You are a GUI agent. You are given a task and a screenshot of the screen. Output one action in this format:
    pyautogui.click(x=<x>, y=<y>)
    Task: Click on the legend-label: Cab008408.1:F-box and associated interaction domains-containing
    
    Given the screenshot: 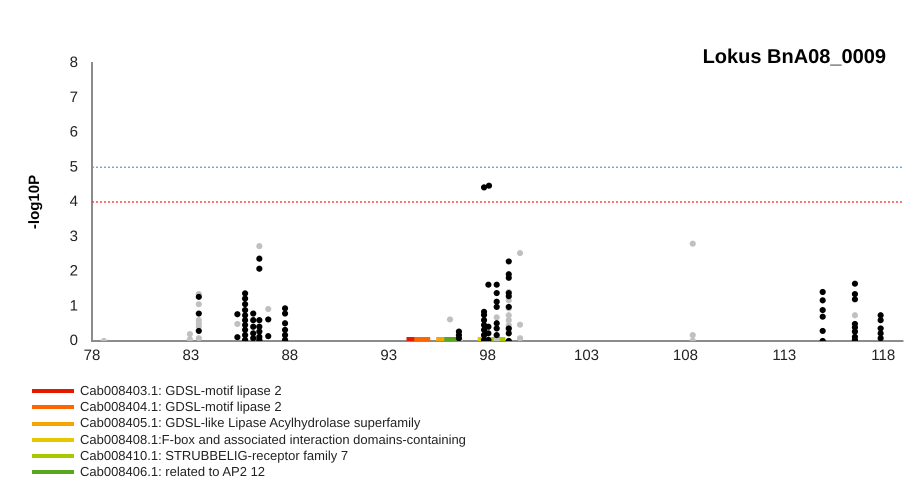 What is the action you would take?
    pyautogui.click(x=273, y=440)
    